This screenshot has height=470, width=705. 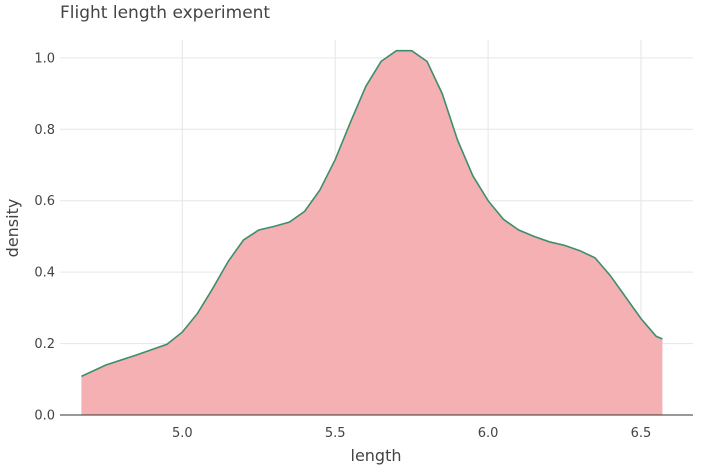 What do you see at coordinates (376, 455) in the screenshot?
I see `x-axis-label: length` at bounding box center [376, 455].